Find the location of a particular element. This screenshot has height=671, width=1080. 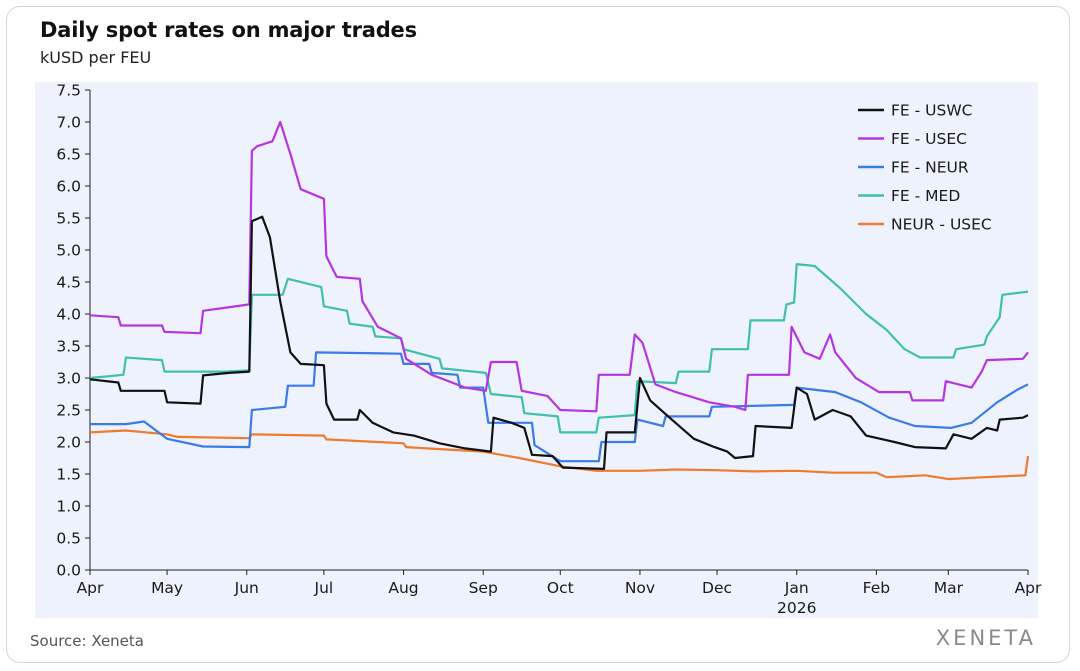

legend-label: FE - USWC is located at coordinates (932, 111).